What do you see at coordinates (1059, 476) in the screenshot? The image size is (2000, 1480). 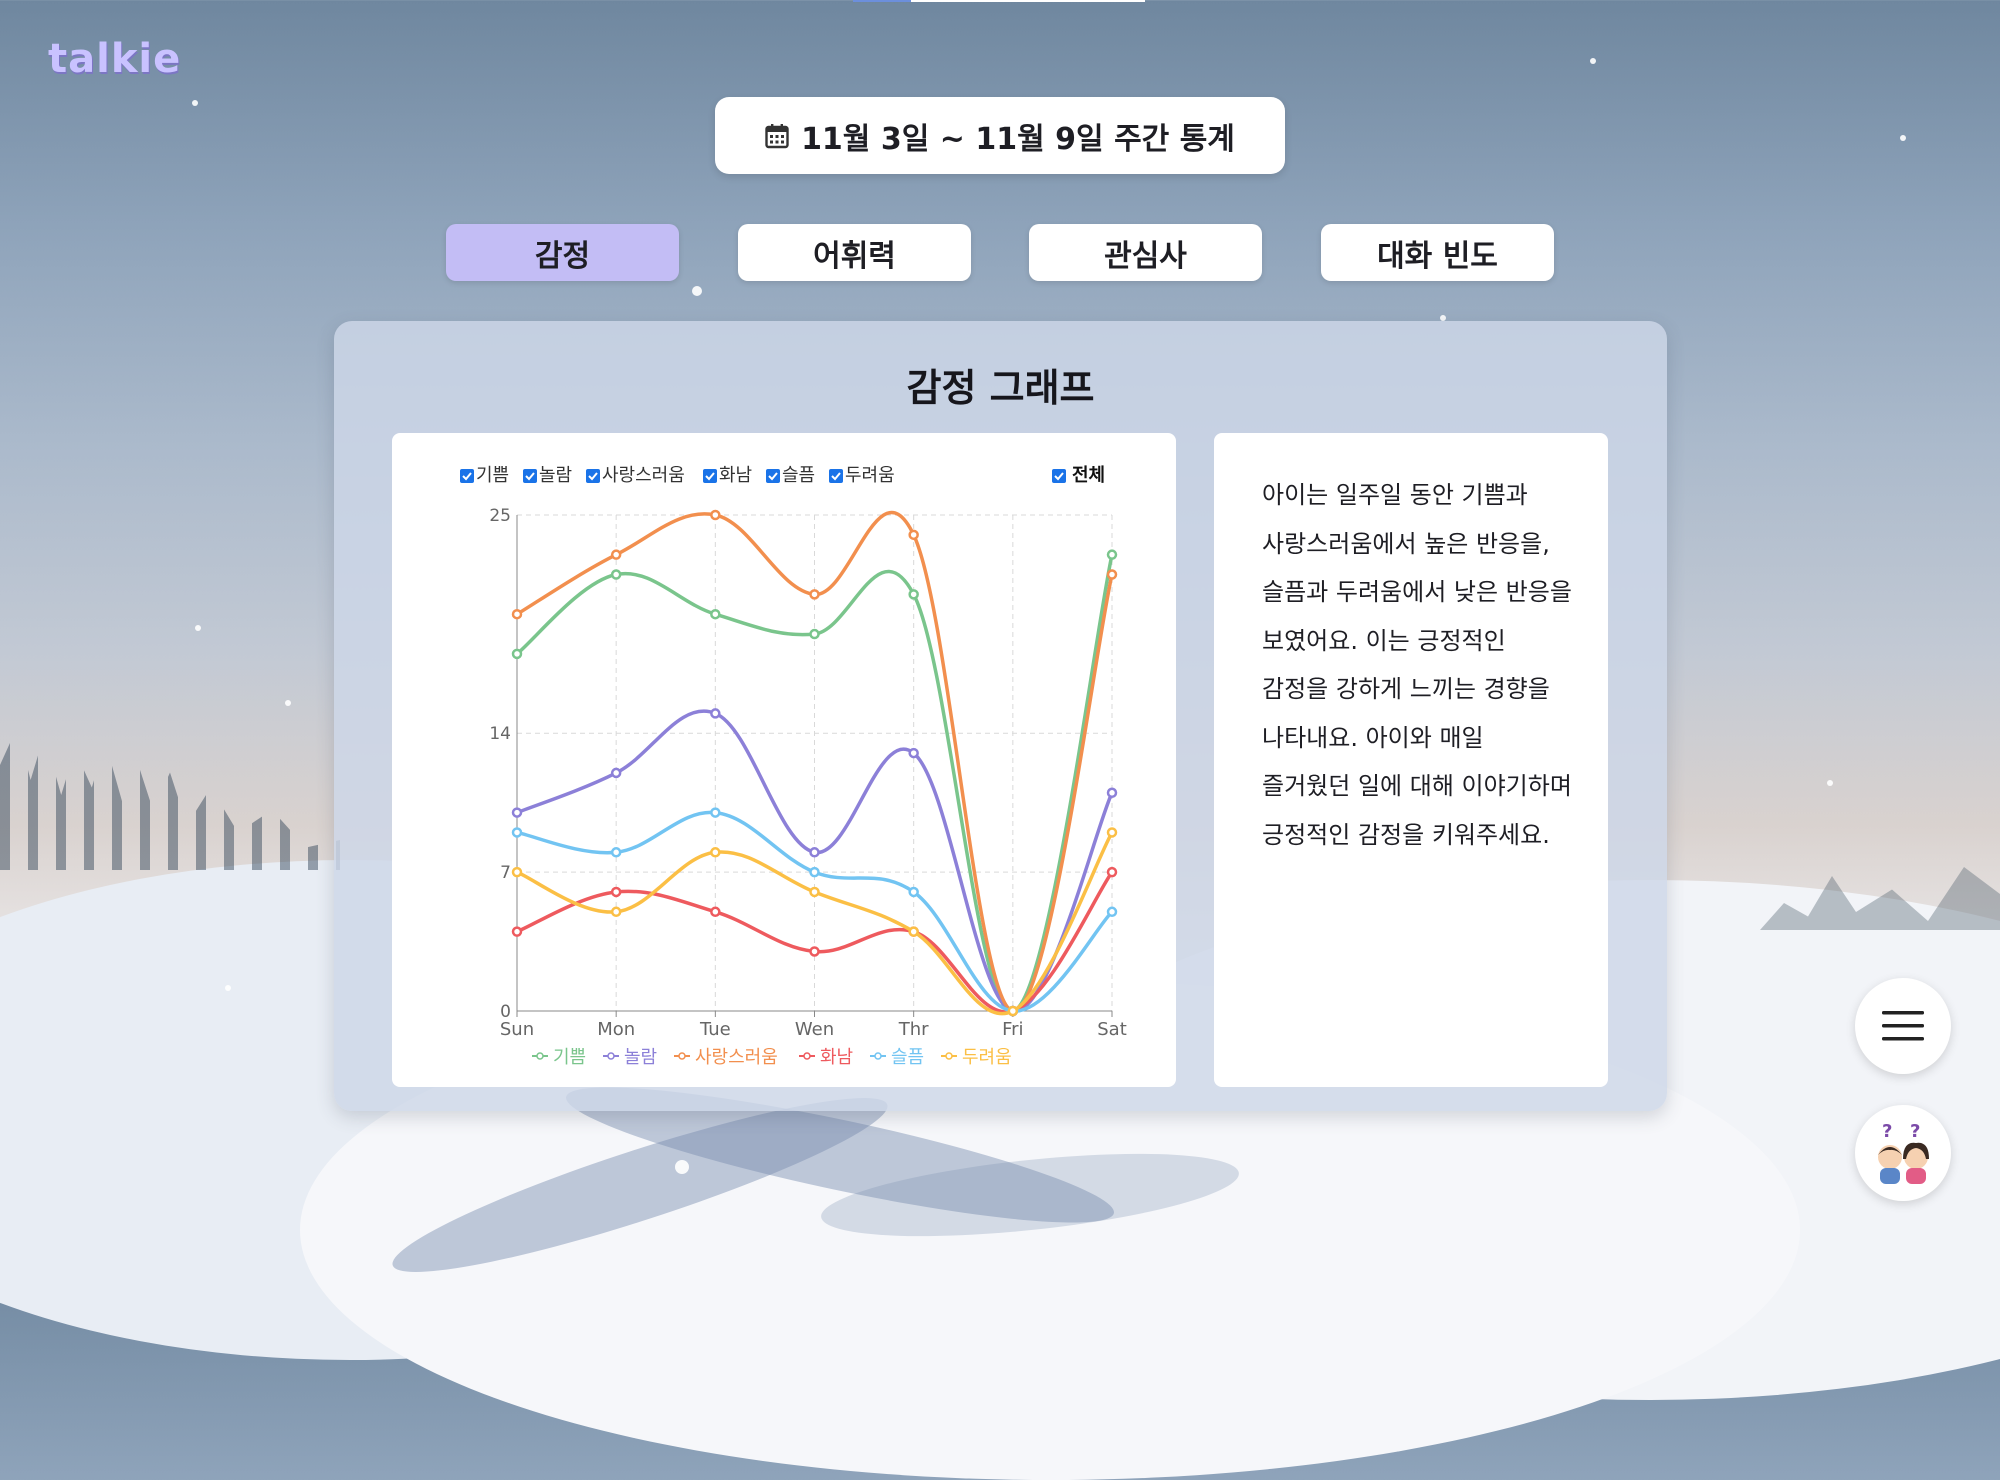 I see `checkbox-all` at bounding box center [1059, 476].